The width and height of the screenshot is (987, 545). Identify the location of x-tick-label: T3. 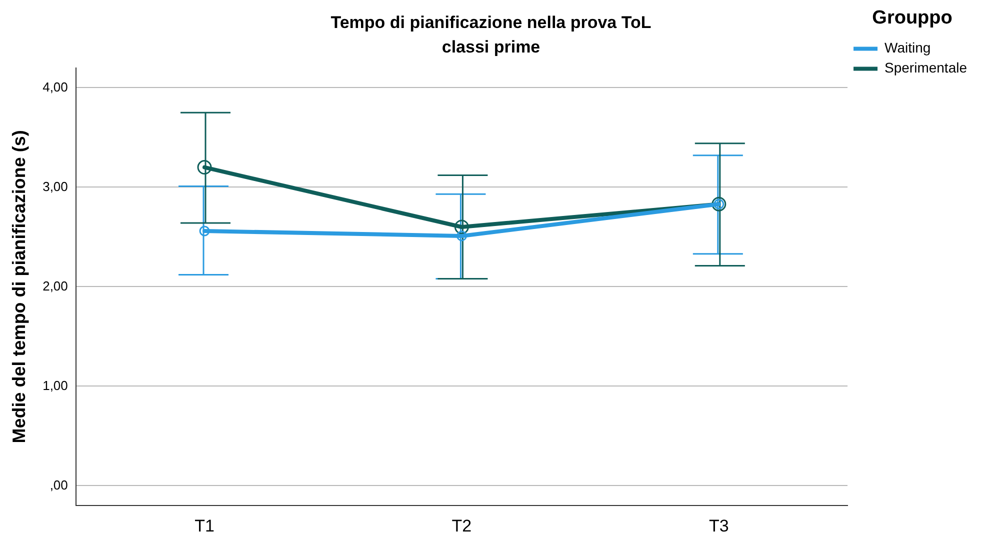
(718, 526).